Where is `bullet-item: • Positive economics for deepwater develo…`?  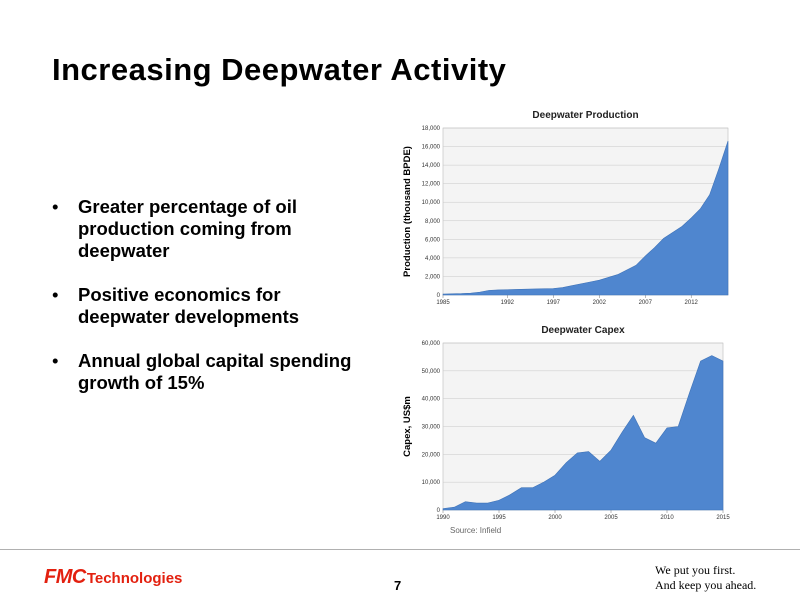 bullet-item: • Positive economics for deepwater develo… is located at coordinates (202, 306).